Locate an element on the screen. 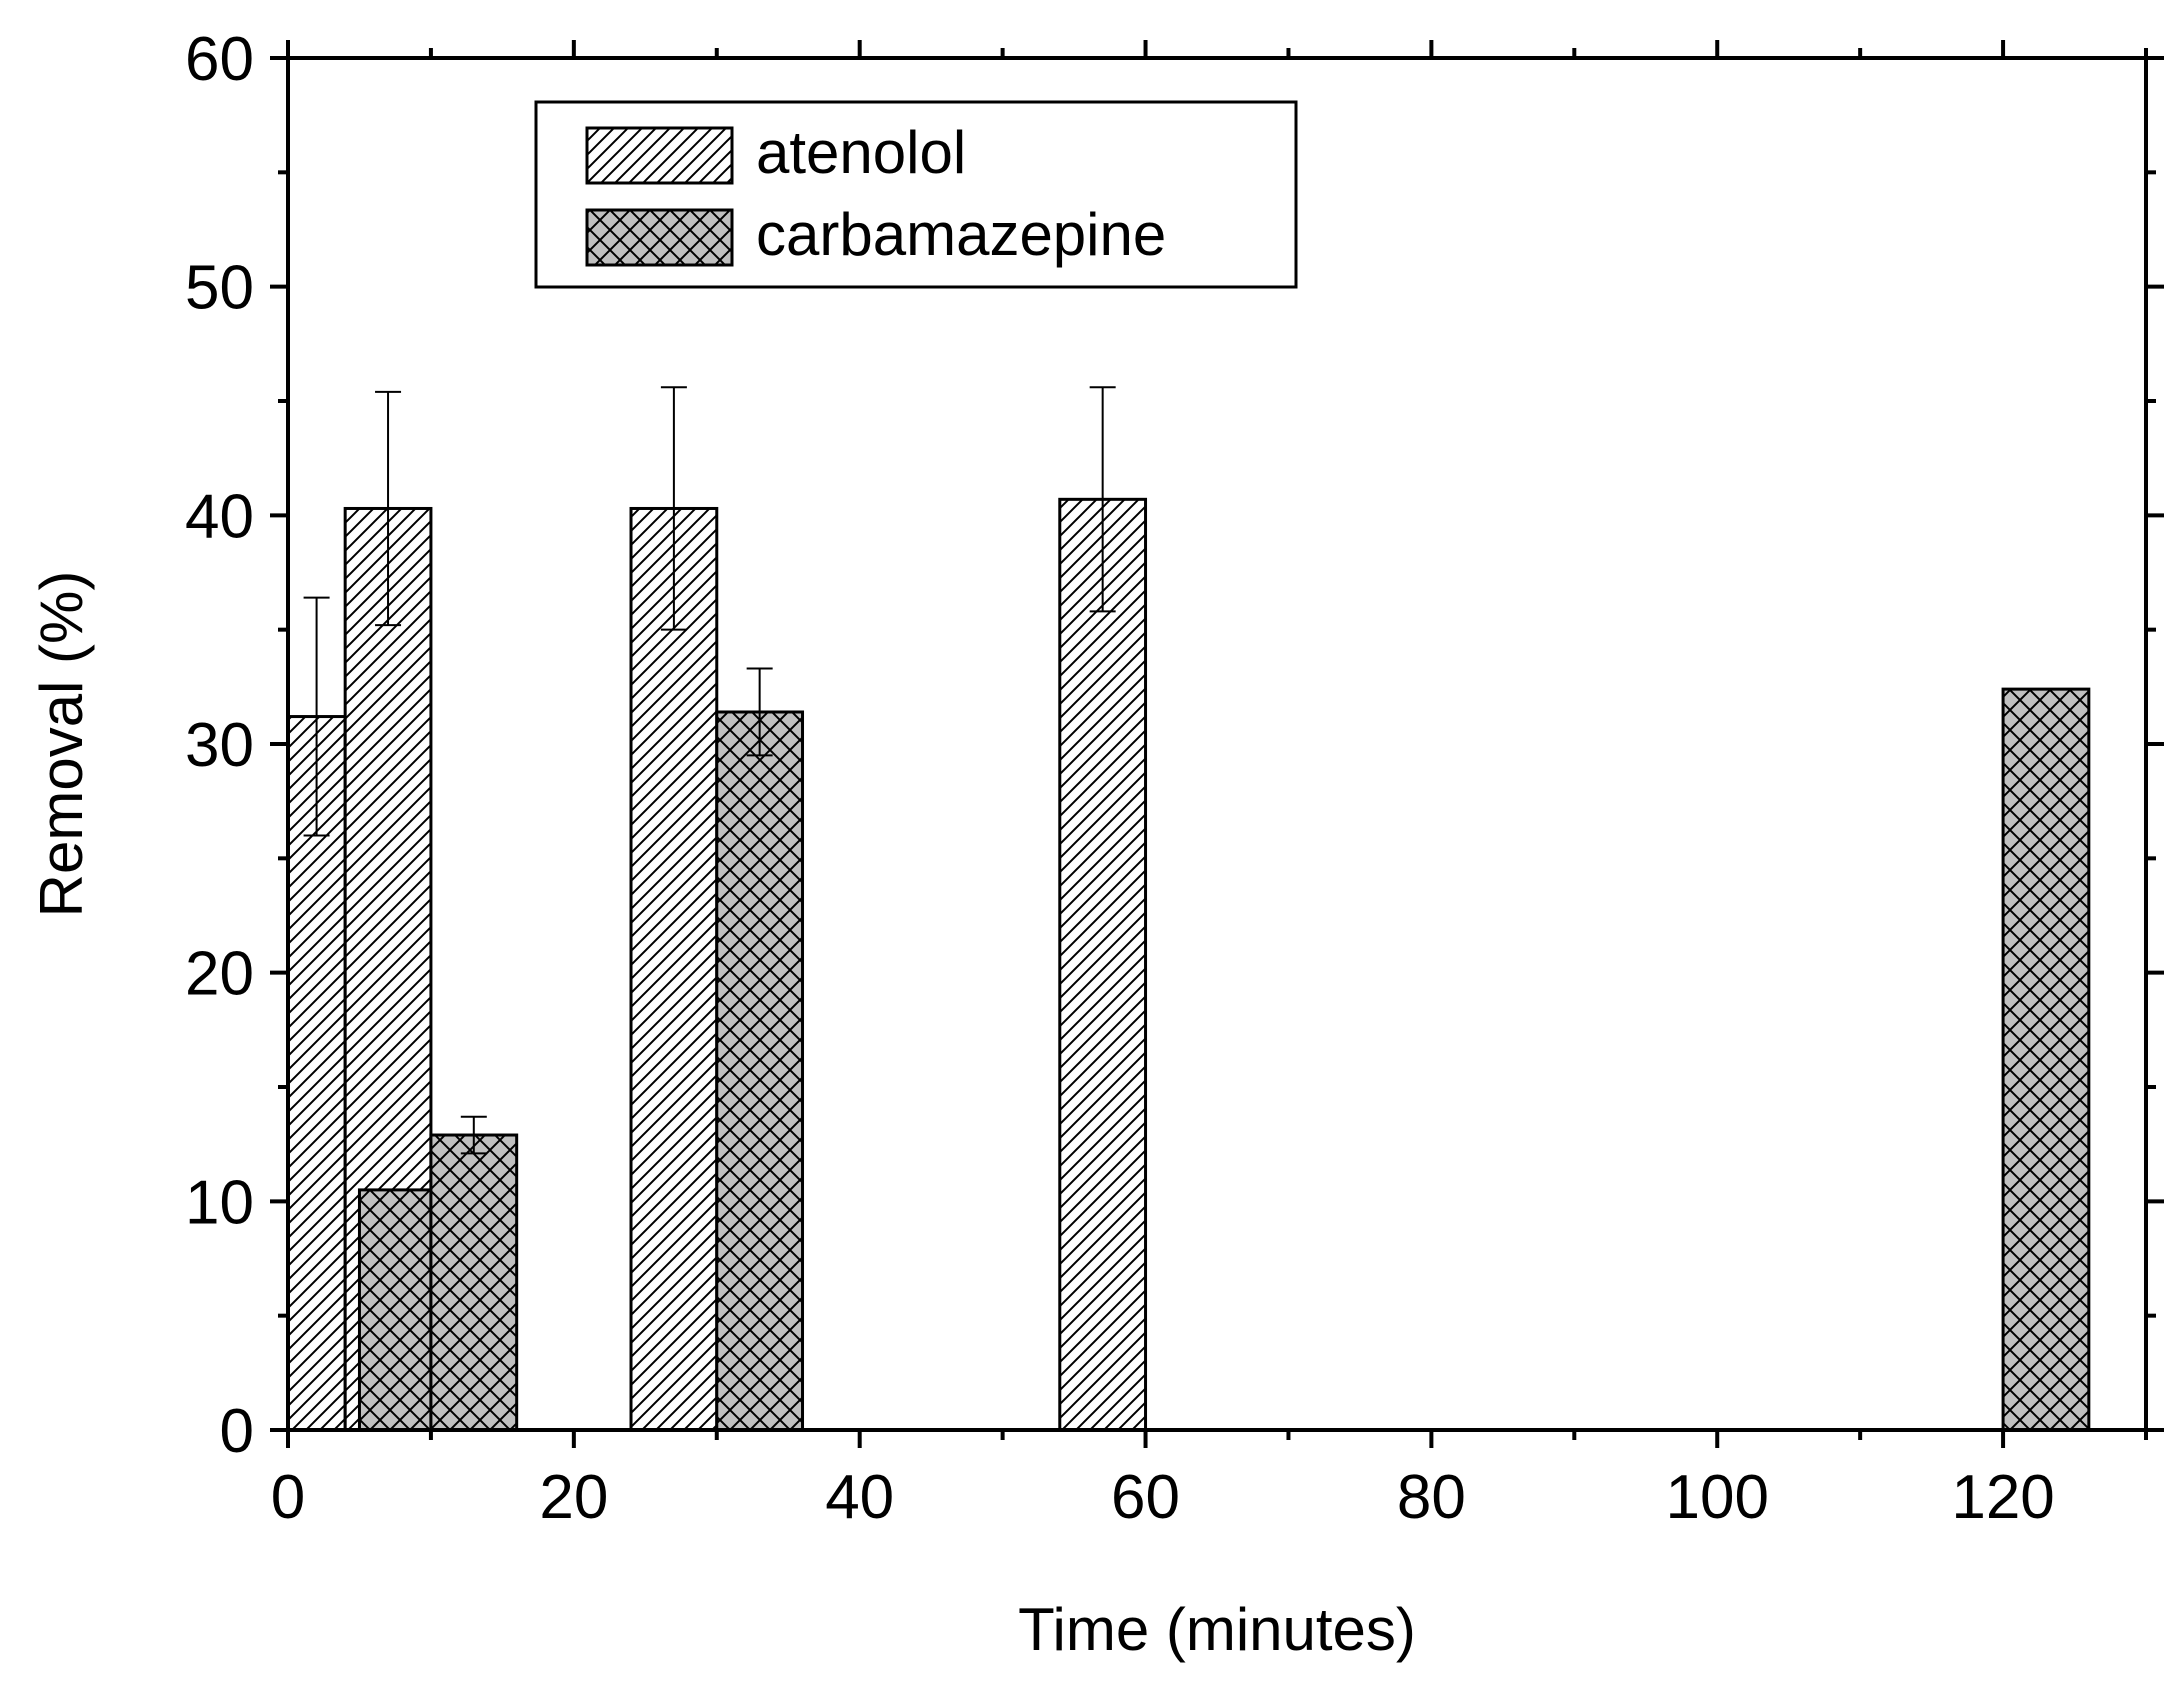 This screenshot has height=1700, width=2177. y-tick-label: 50 is located at coordinates (219, 288).